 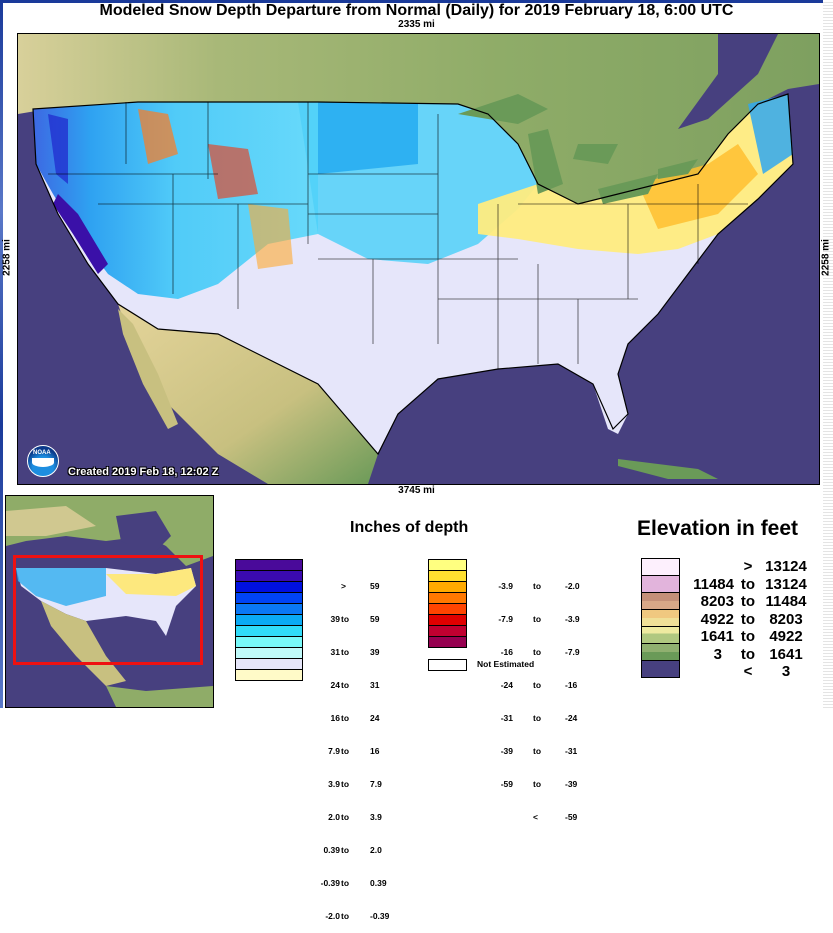 I want to click on map-bottom-width-label: 3745 mi, so click(x=416, y=490).